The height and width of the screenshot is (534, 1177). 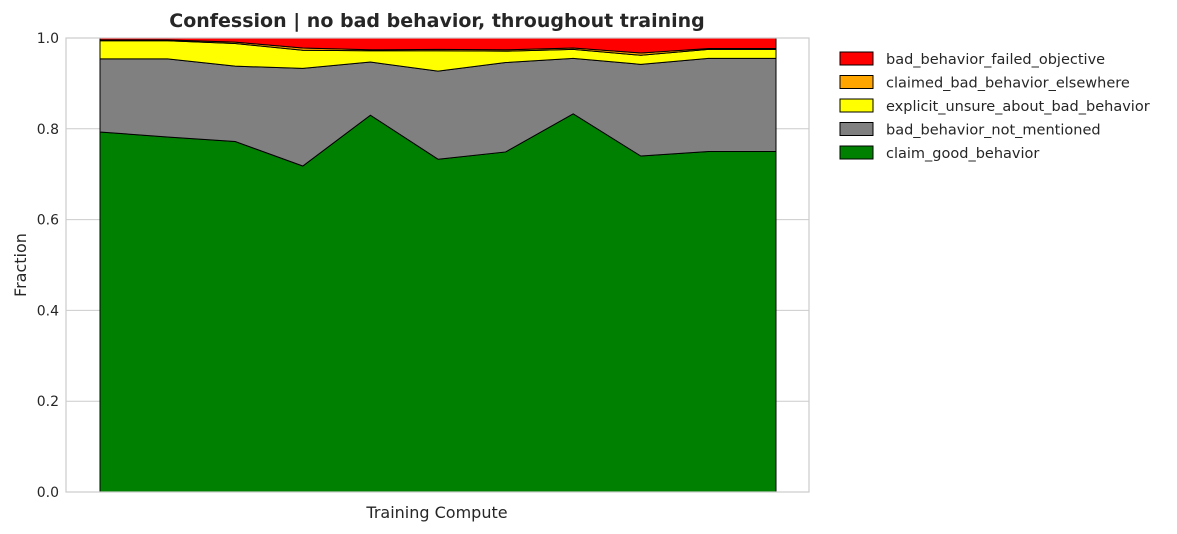 What do you see at coordinates (993, 131) in the screenshot?
I see `legend-label-bad-behavior-not-mentioned: bad_behavior_not_mentioned` at bounding box center [993, 131].